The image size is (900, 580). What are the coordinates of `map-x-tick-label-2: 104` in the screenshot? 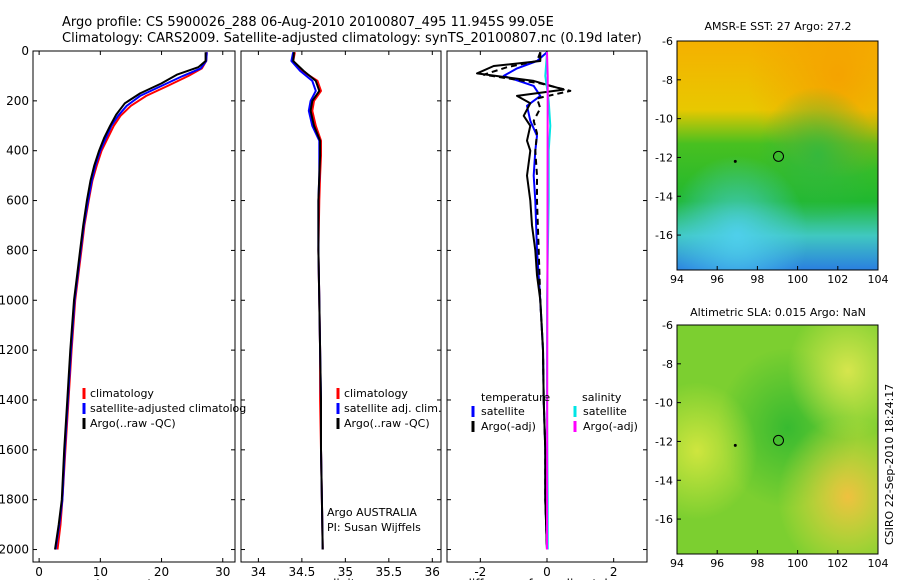 It's located at (878, 563).